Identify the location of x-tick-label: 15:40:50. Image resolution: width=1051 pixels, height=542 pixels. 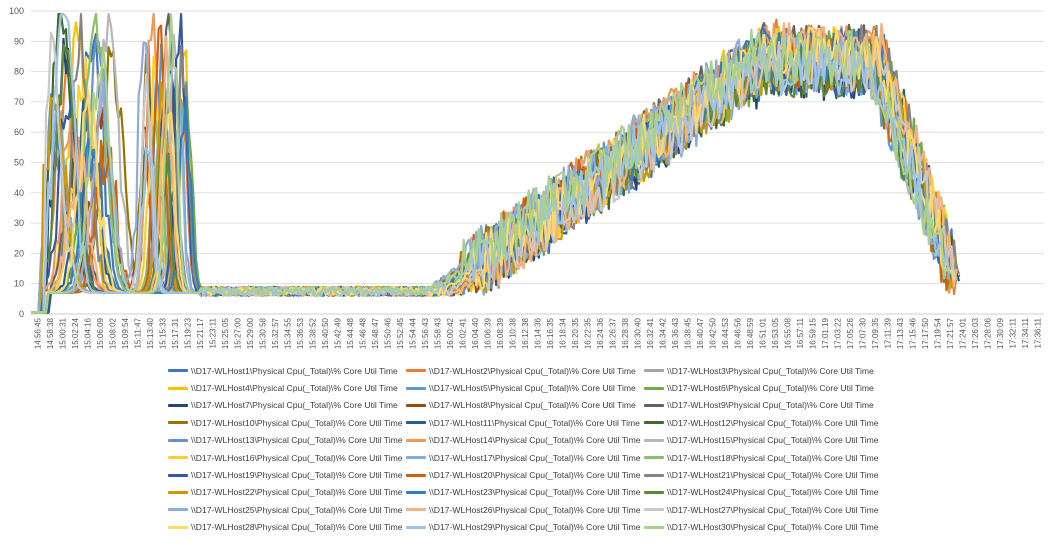
(325, 333).